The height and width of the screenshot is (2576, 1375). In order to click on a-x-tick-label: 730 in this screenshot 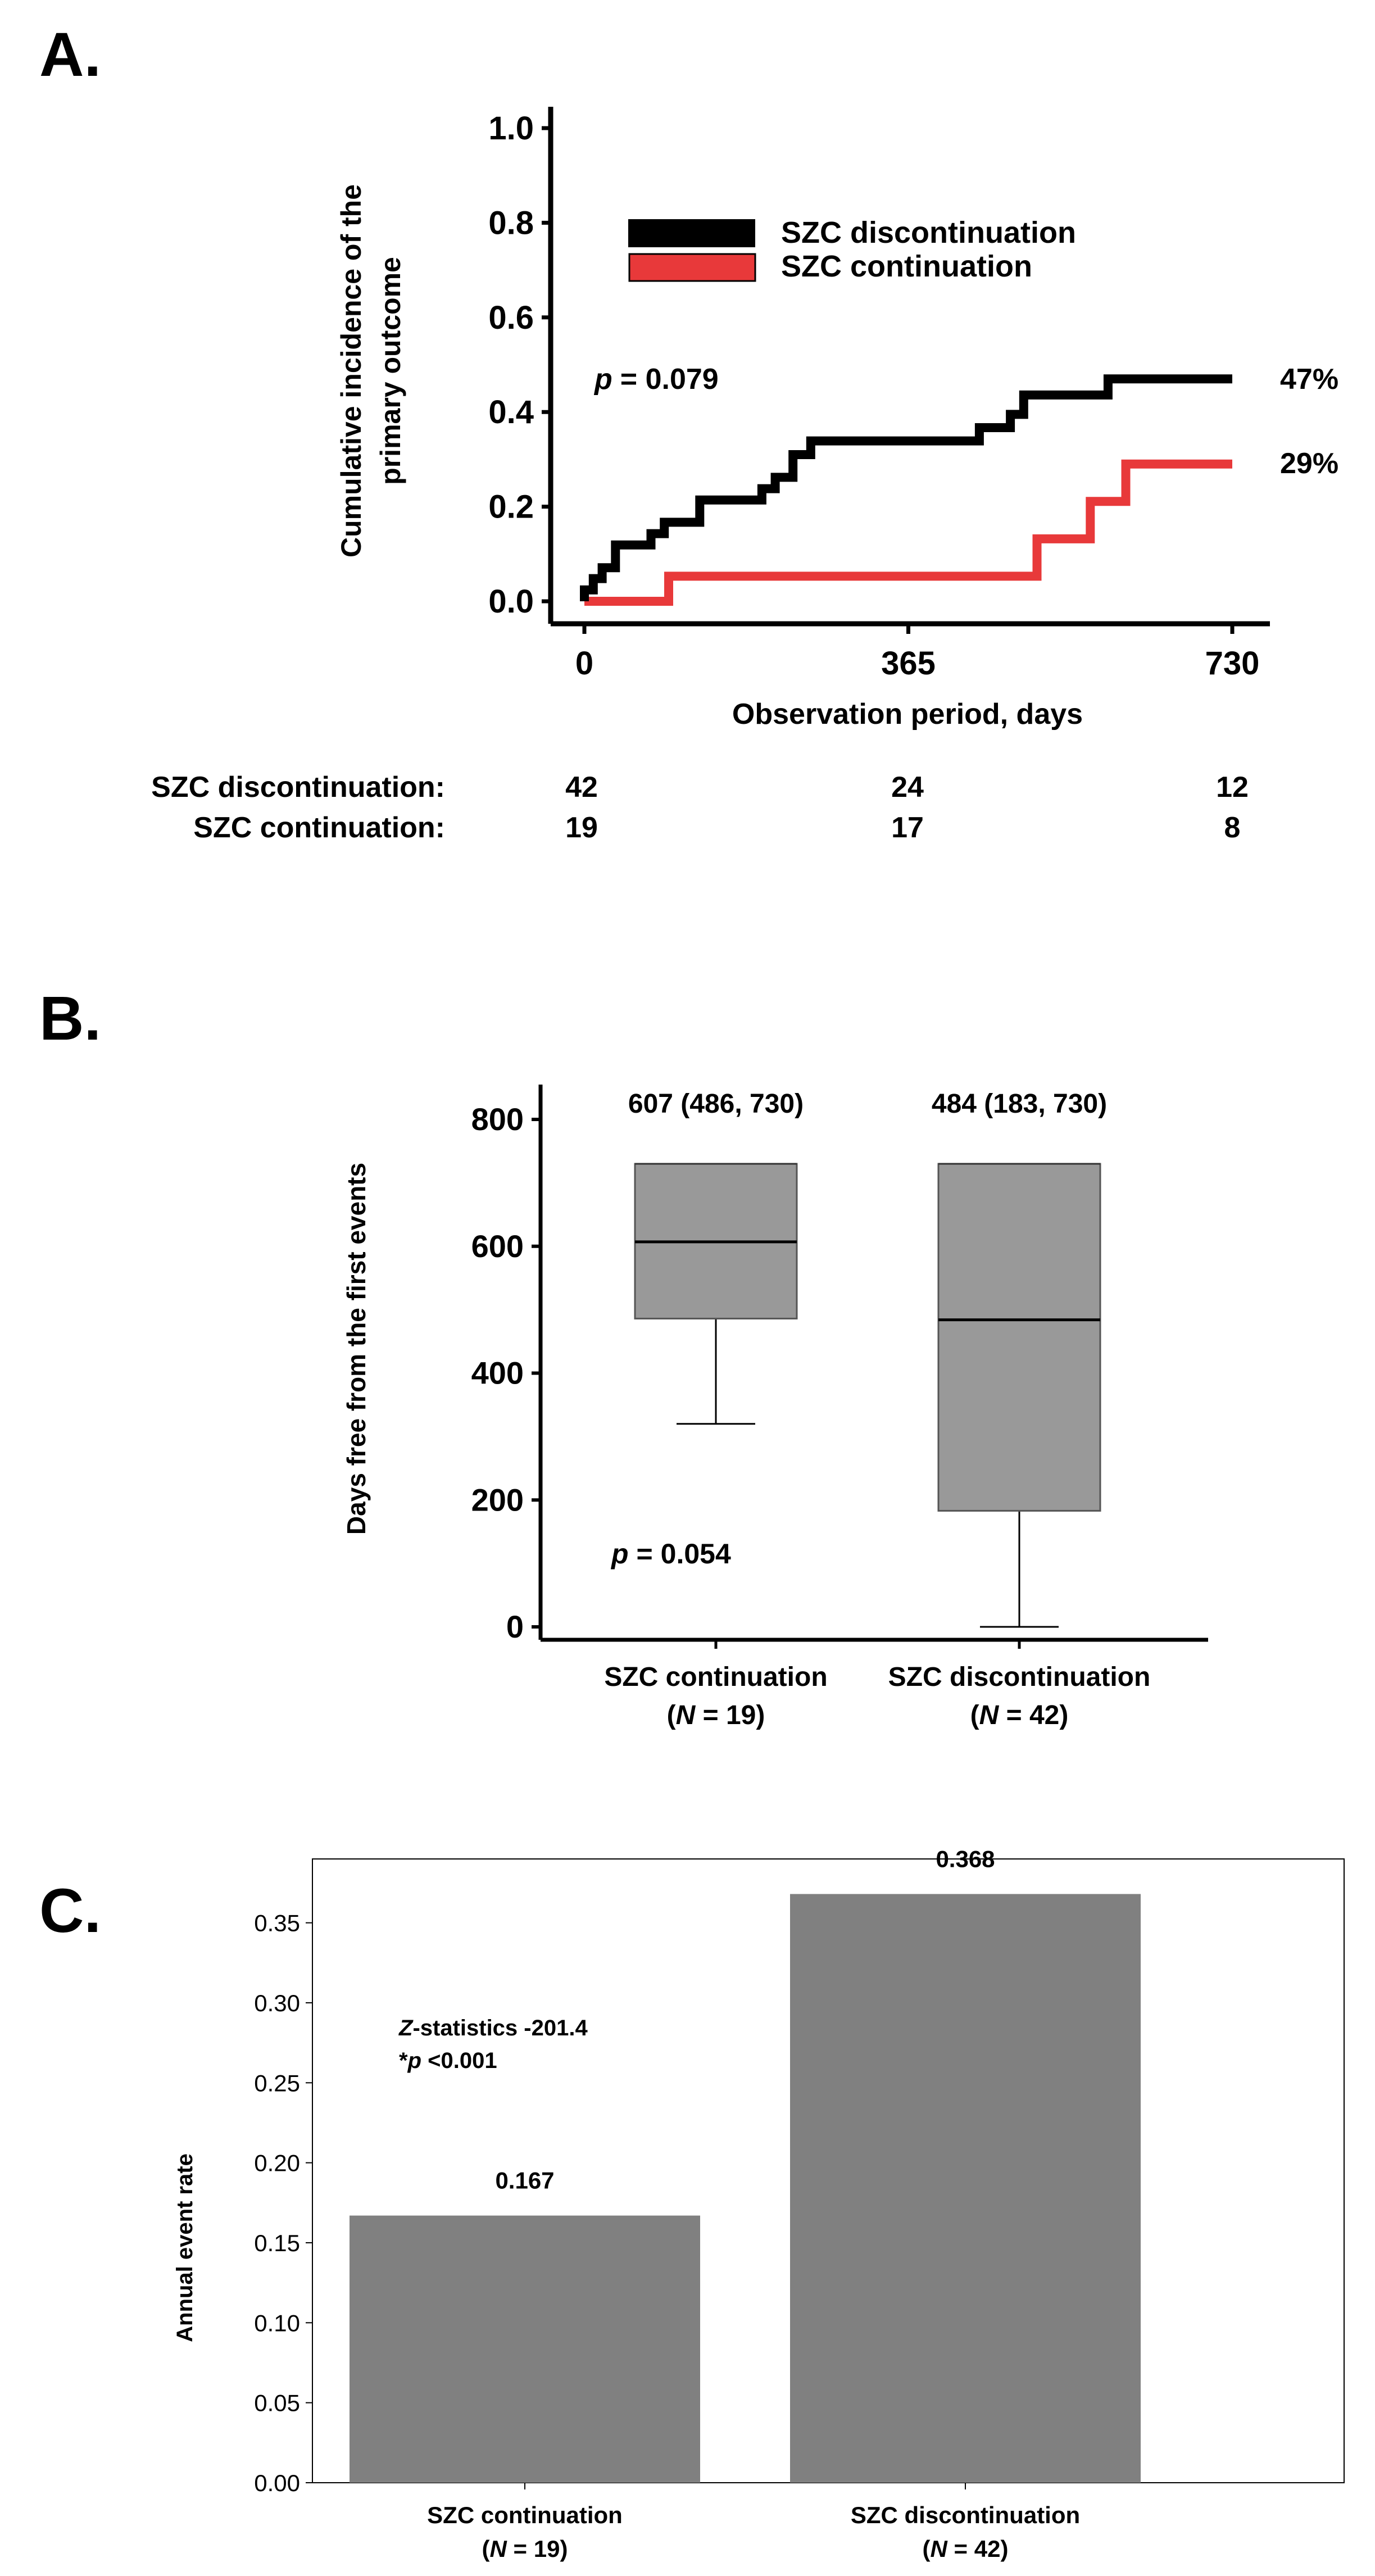, I will do `click(1233, 663)`.